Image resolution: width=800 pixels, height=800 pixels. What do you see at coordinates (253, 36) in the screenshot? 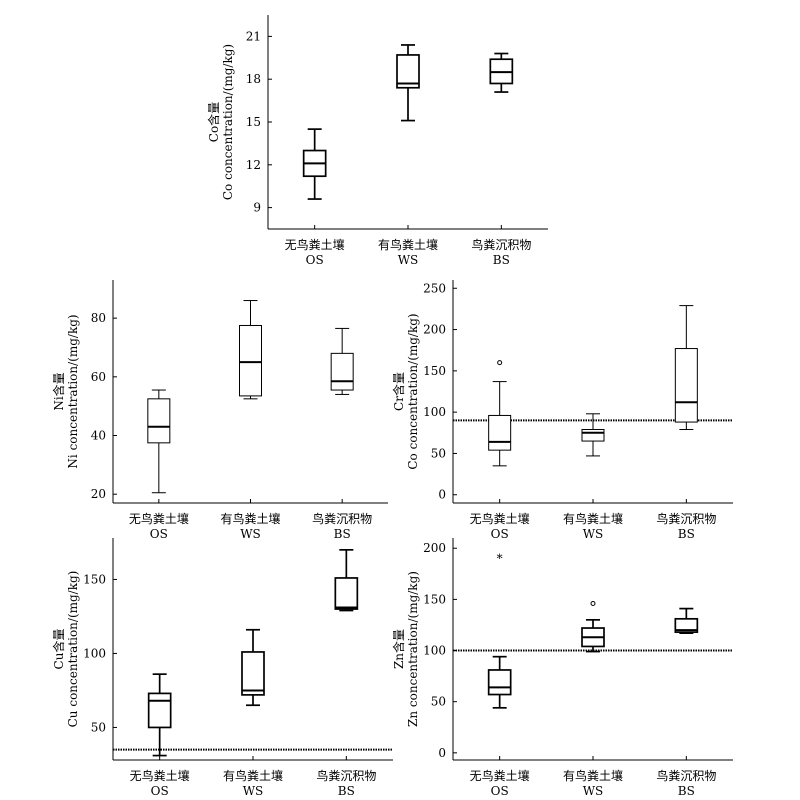
I see `y-tick-label: 21` at bounding box center [253, 36].